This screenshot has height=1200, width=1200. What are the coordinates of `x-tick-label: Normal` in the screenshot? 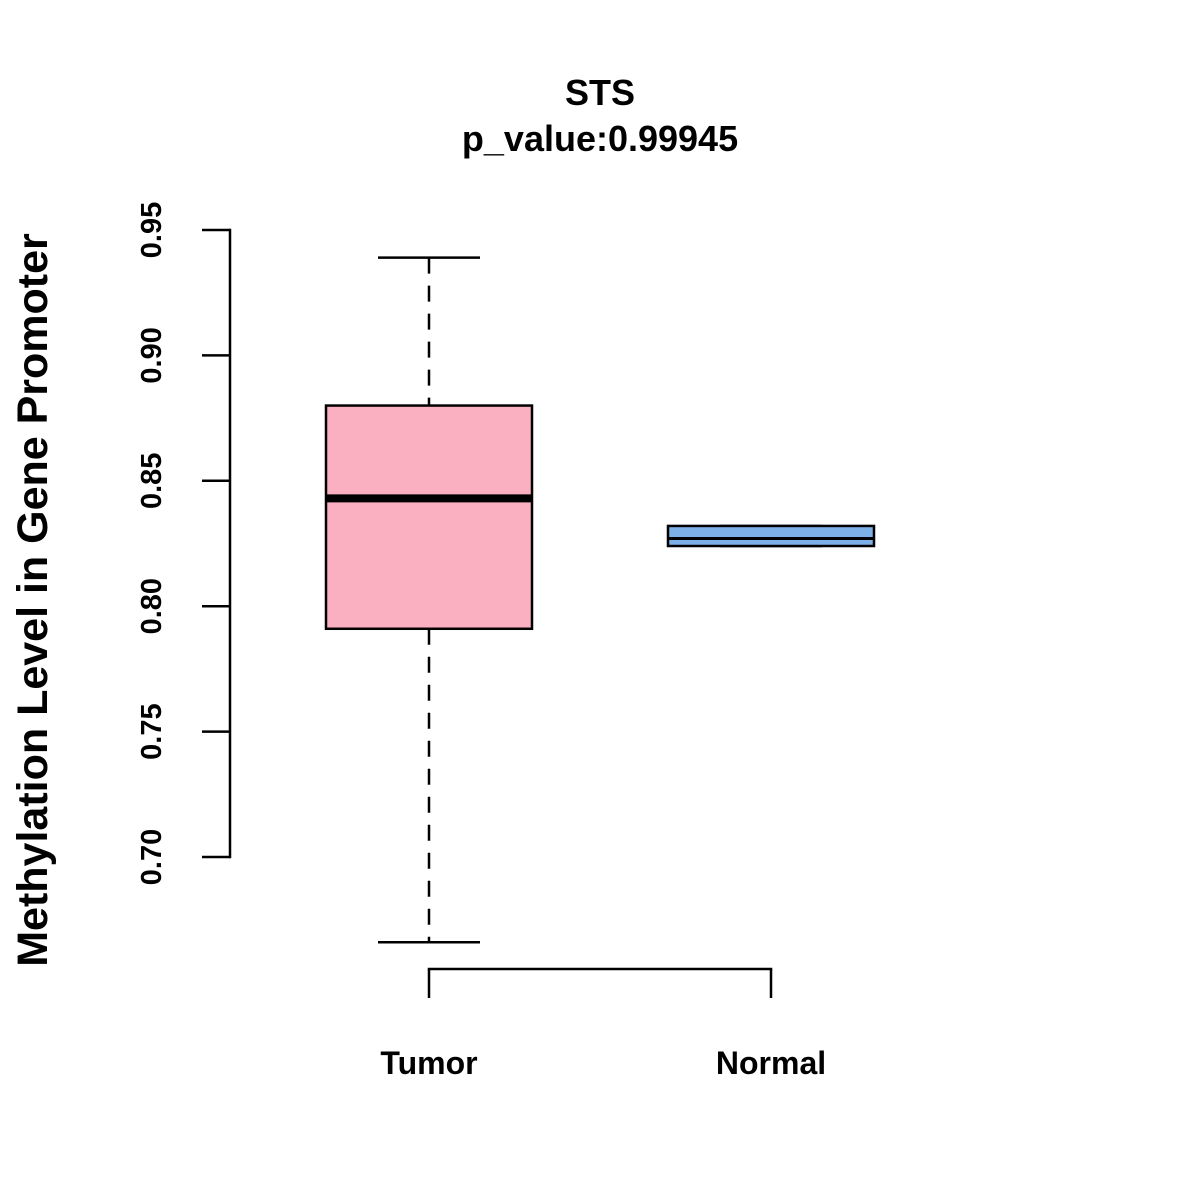 It's located at (771, 1063).